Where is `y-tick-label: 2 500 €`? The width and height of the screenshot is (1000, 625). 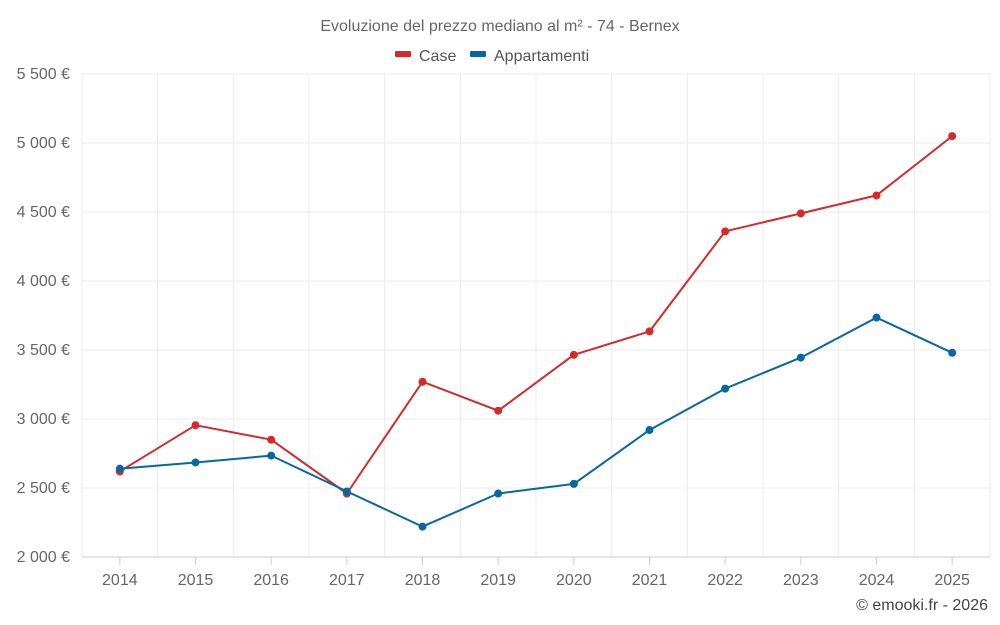
y-tick-label: 2 500 € is located at coordinates (43, 488).